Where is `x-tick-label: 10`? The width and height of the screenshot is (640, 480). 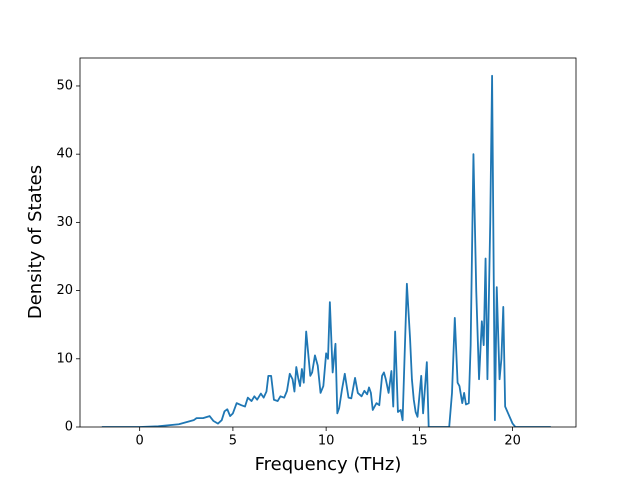 x-tick-label: 10 is located at coordinates (326, 441).